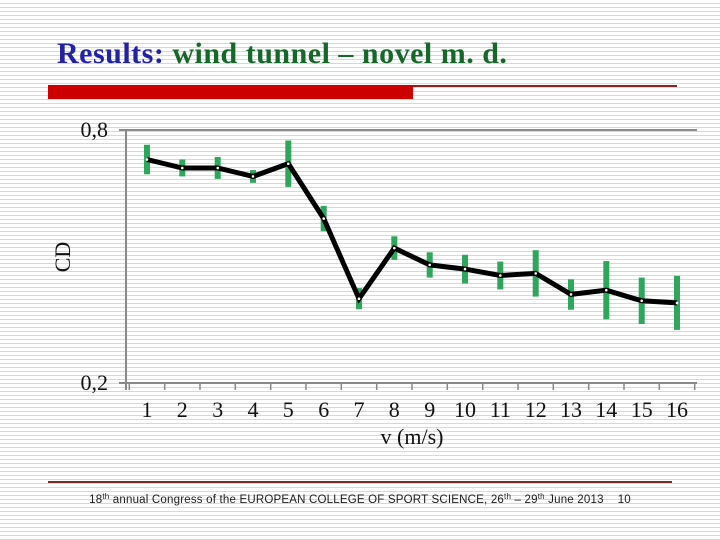  Describe the element at coordinates (106, 496) in the screenshot. I see `footer-sup1: th` at that location.